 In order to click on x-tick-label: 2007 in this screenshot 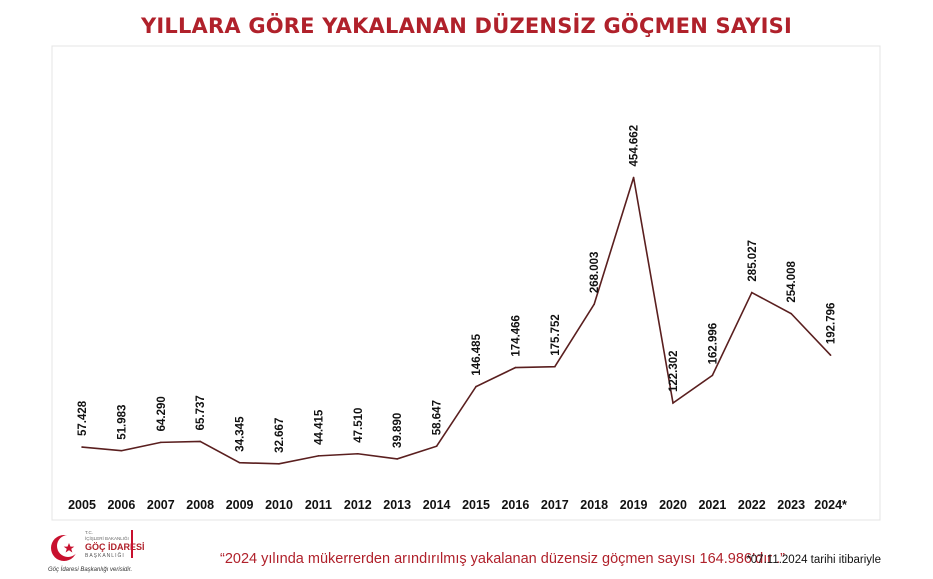, I will do `click(161, 505)`.